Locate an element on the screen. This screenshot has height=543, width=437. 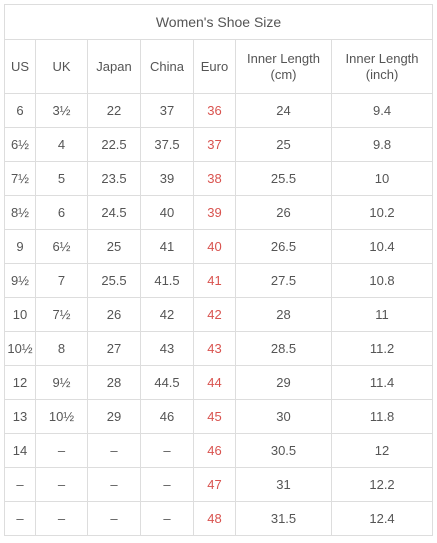
table-row: 9½ 7 25.5 41.5 41 27.5 10.8 is located at coordinates (219, 280).